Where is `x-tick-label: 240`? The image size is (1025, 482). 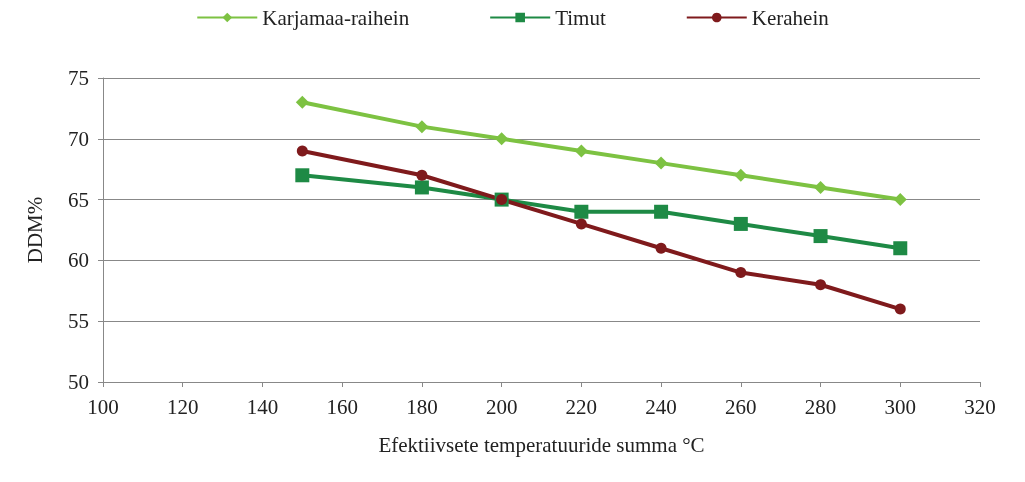 x-tick-label: 240 is located at coordinates (661, 406).